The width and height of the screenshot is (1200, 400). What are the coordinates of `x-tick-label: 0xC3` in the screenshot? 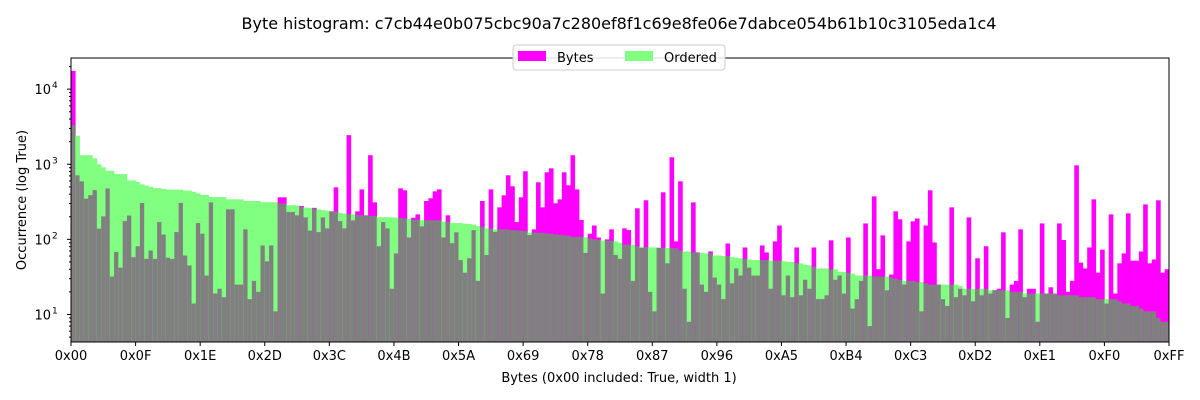 It's located at (910, 356).